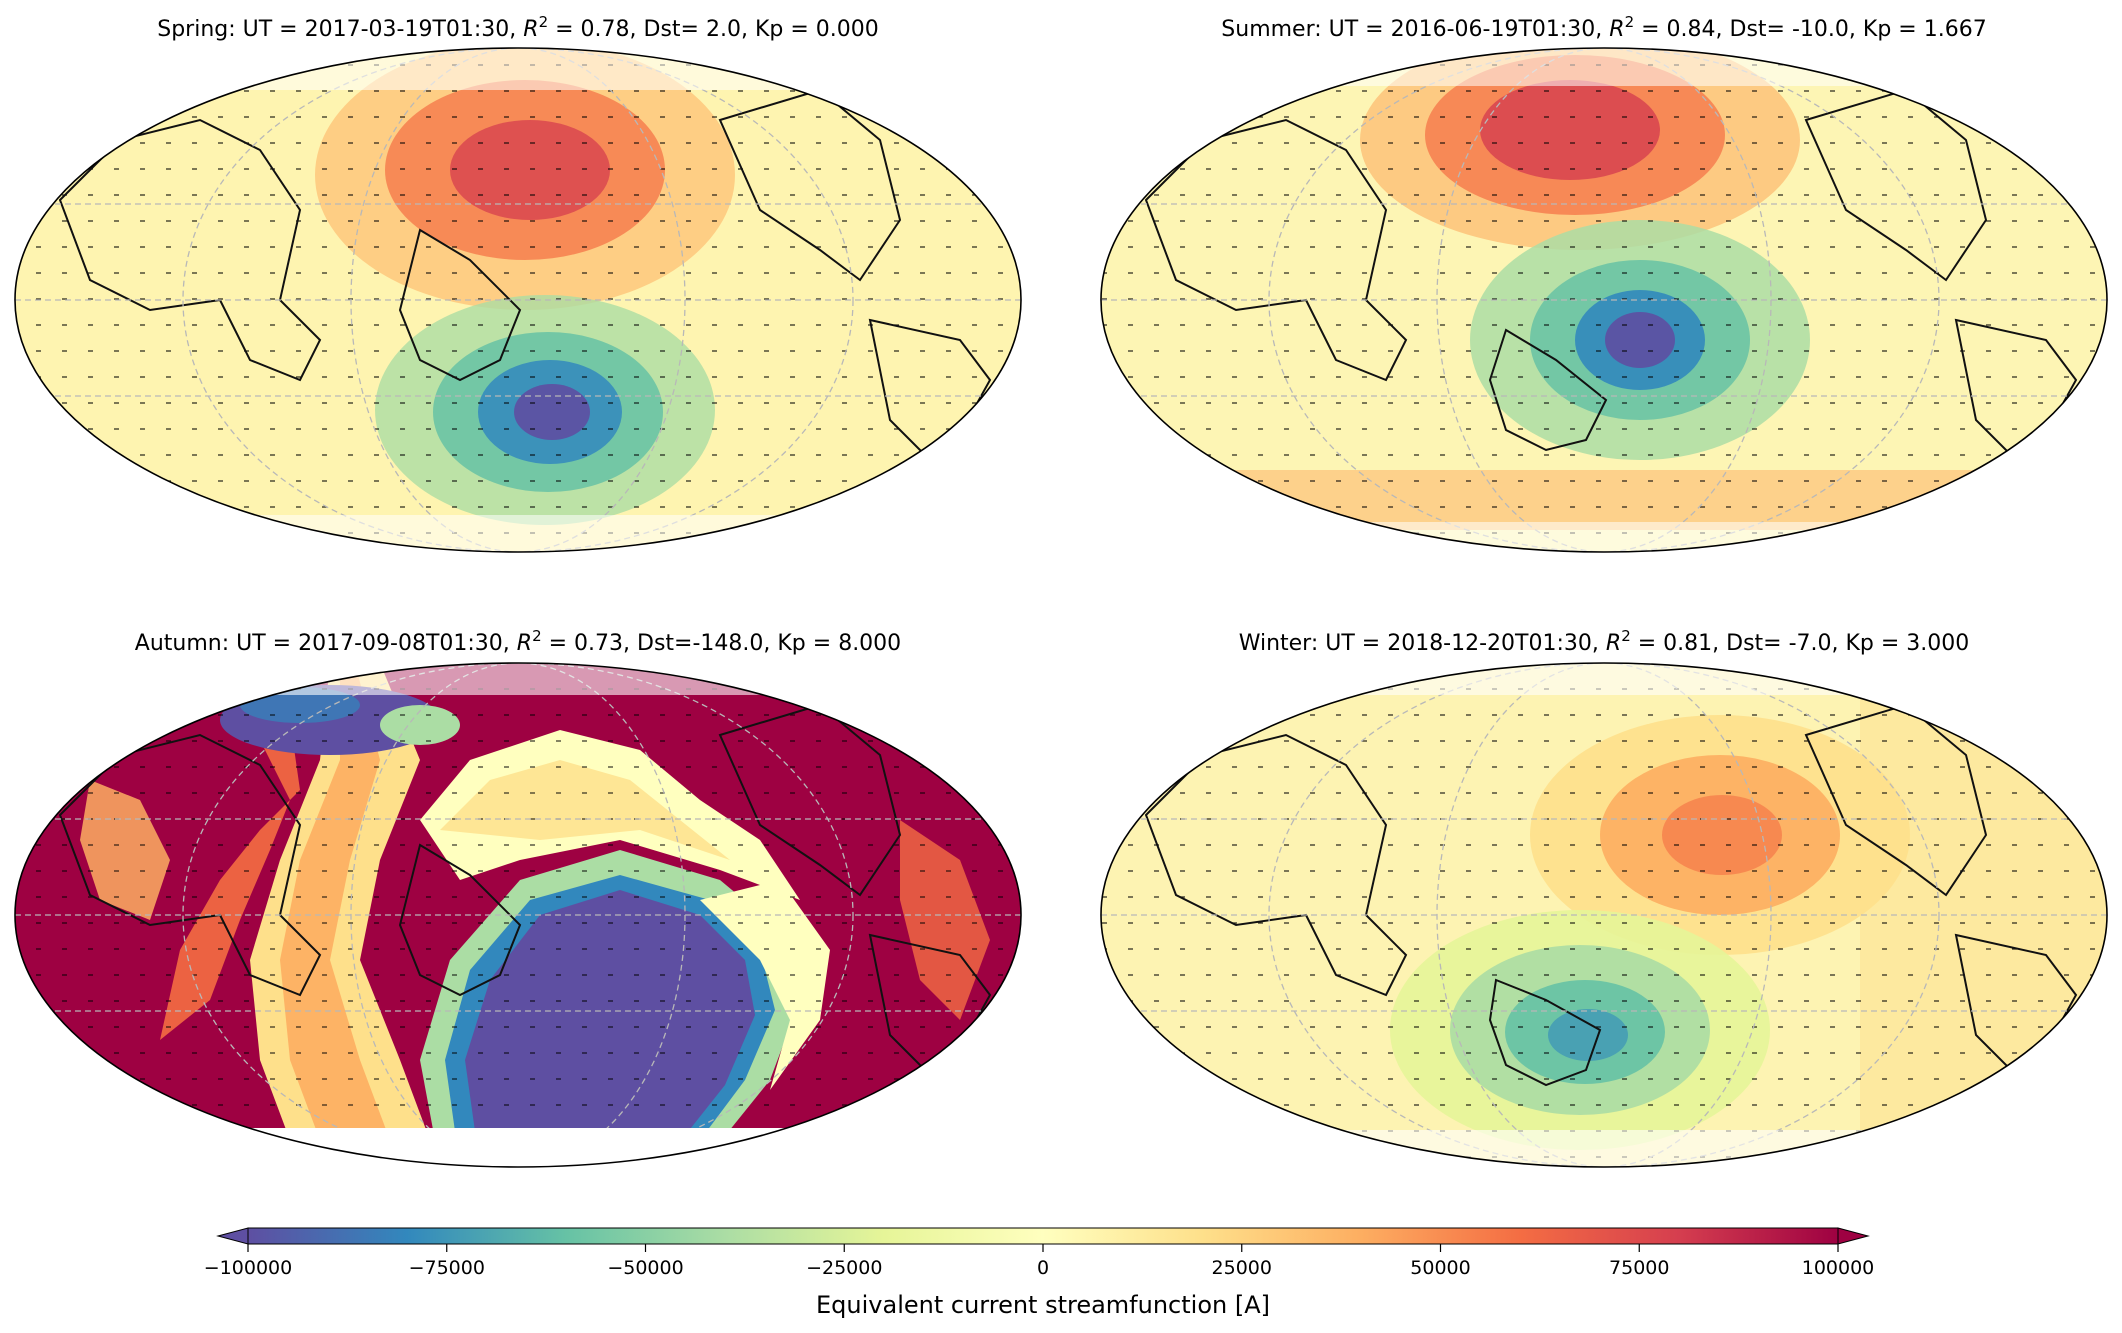  What do you see at coordinates (1838, 1268) in the screenshot?
I see `colorbar-tick-label: 100000` at bounding box center [1838, 1268].